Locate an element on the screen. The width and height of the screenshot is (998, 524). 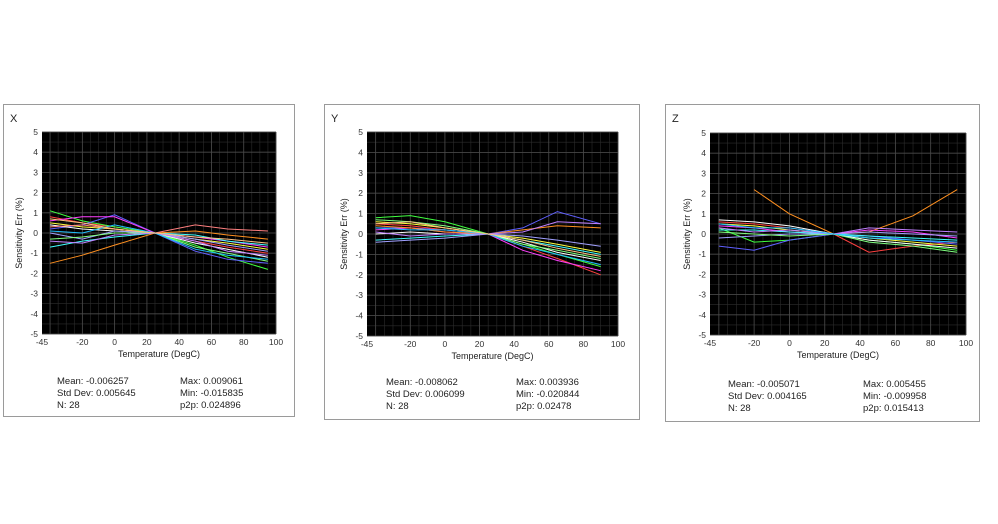
chart-title: Y is located at coordinates (335, 119).